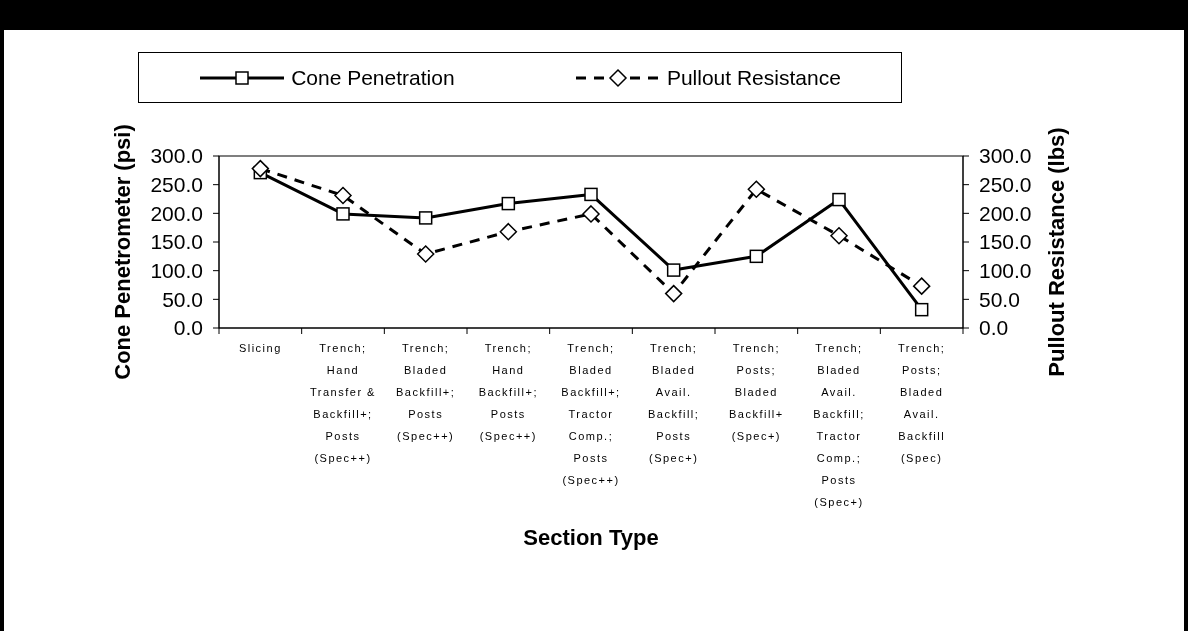 The width and height of the screenshot is (1188, 631). I want to click on y-tick-label: 100.0, so click(176, 271).